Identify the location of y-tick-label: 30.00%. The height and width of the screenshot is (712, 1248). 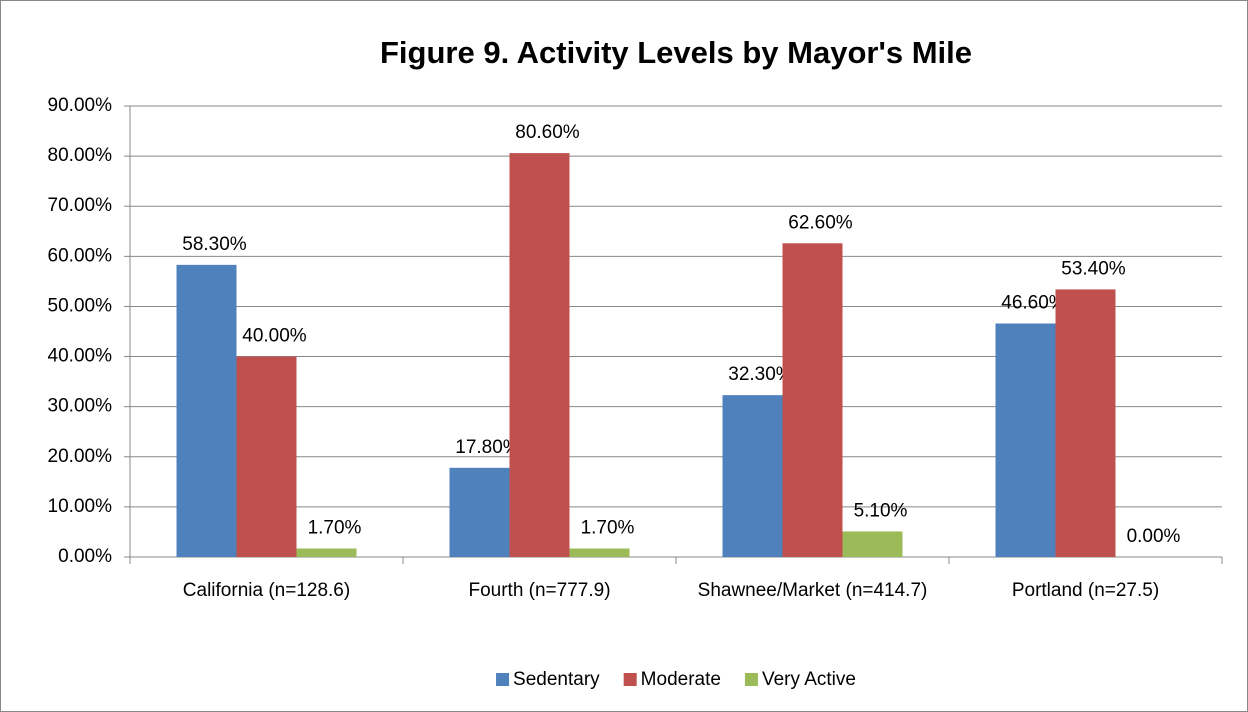
(80, 406).